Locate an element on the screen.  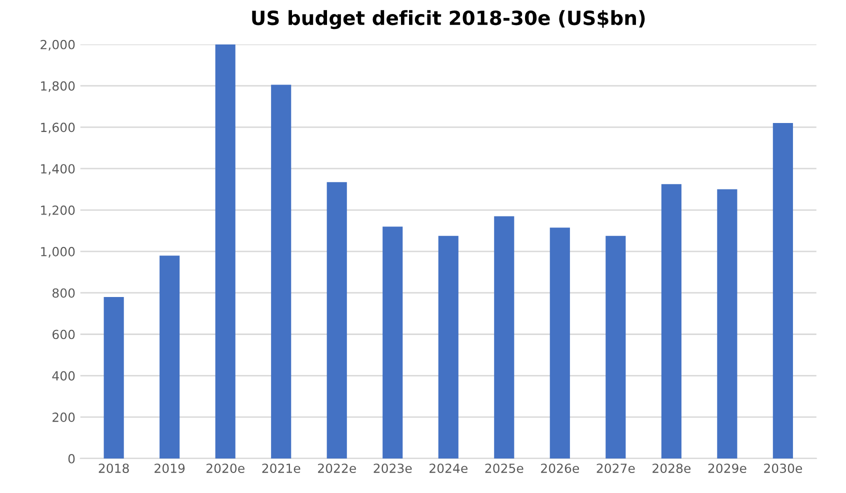
x-tick-label: 2024e is located at coordinates (449, 469).